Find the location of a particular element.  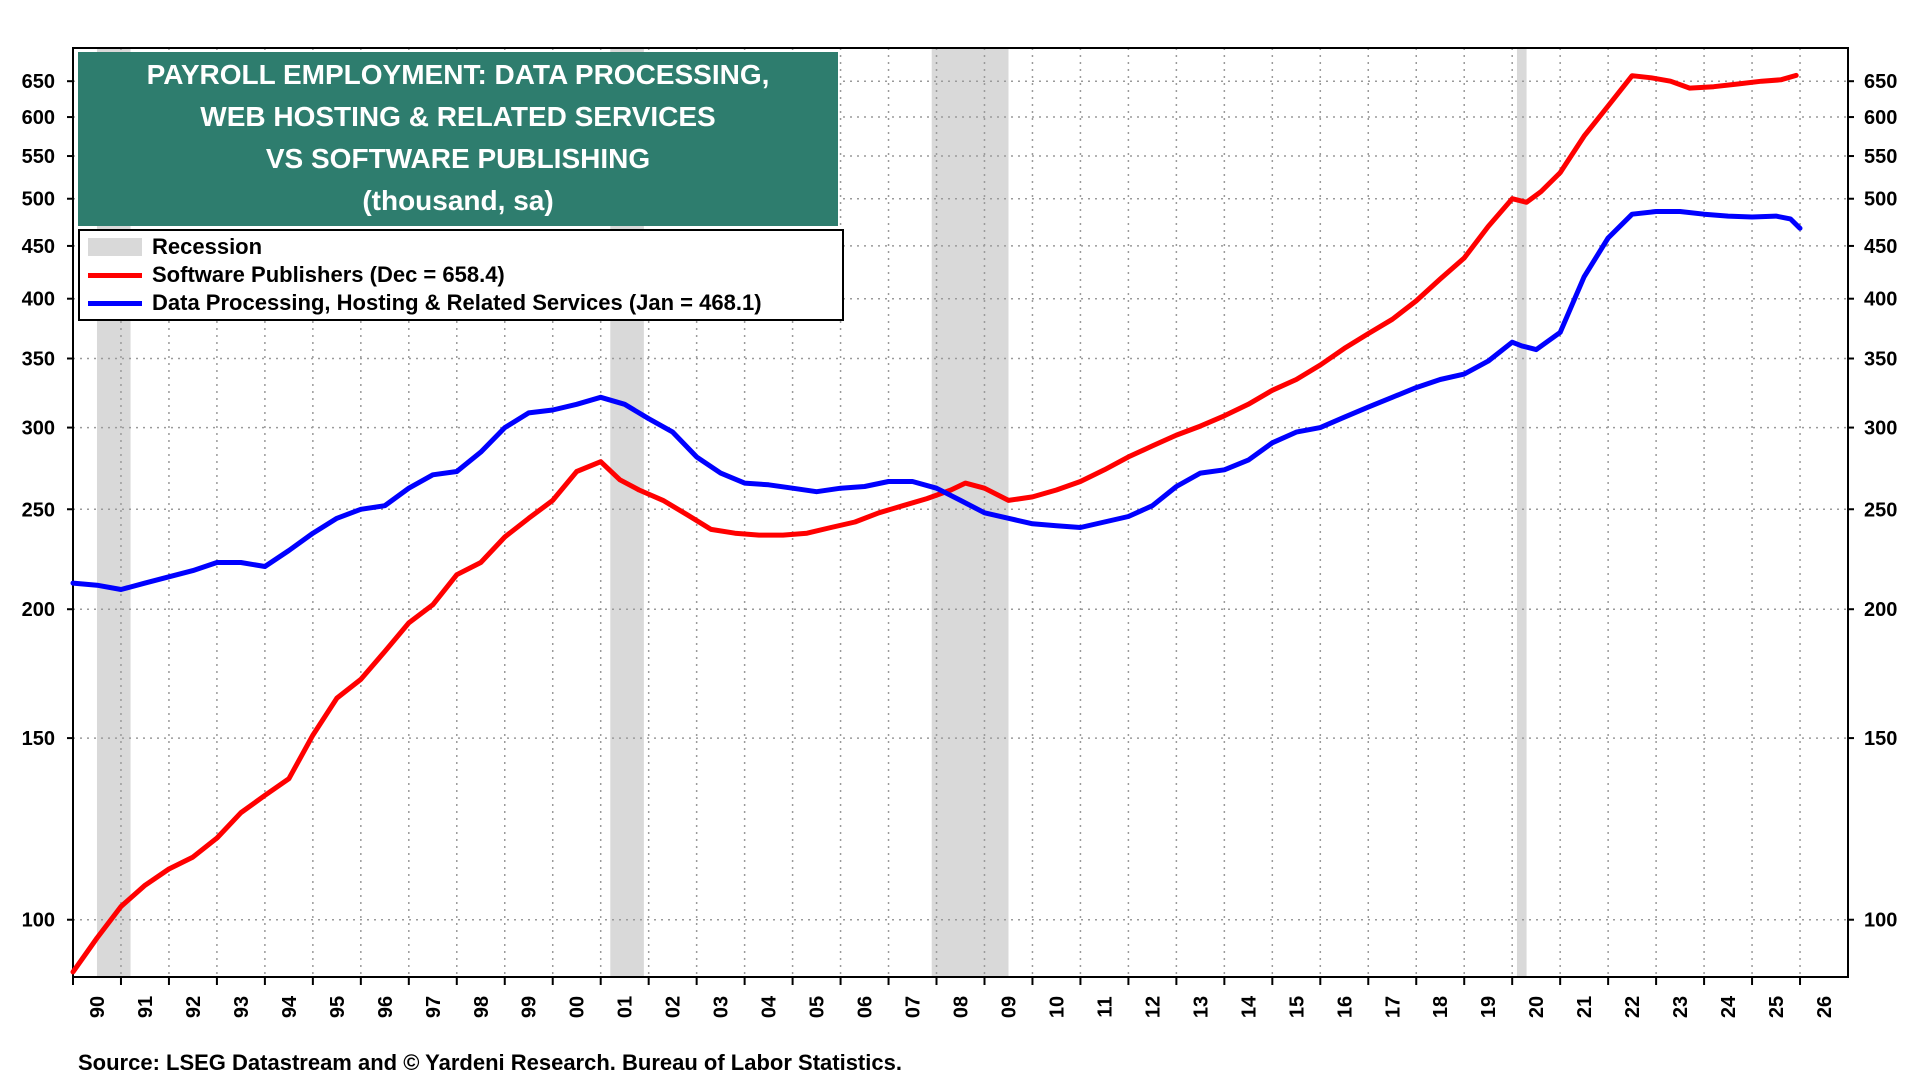

y-tick-label-left-200: 200 is located at coordinates (38, 610).